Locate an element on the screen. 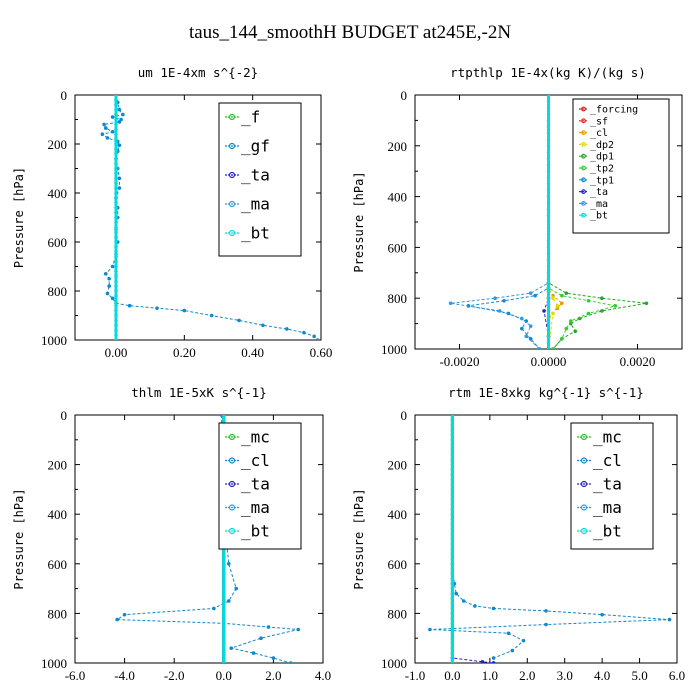 The width and height of the screenshot is (700, 700). series-dp2-point is located at coordinates (553, 298).